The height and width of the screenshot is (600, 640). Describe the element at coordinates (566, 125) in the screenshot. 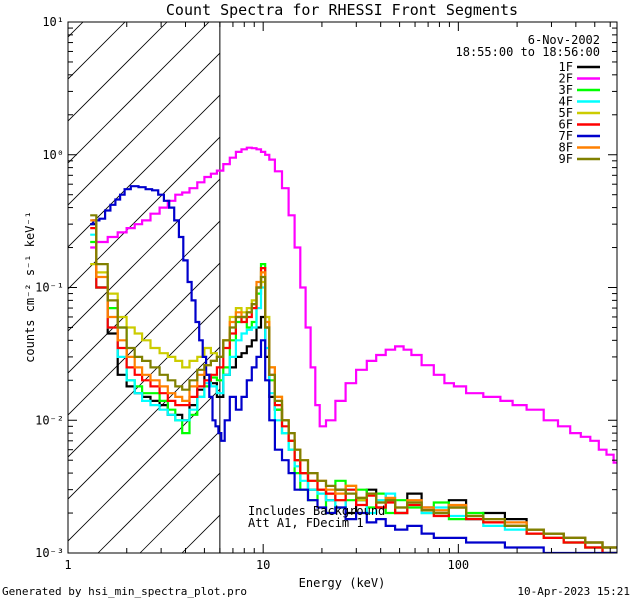

I see `legend-label-6f: 6F` at that location.